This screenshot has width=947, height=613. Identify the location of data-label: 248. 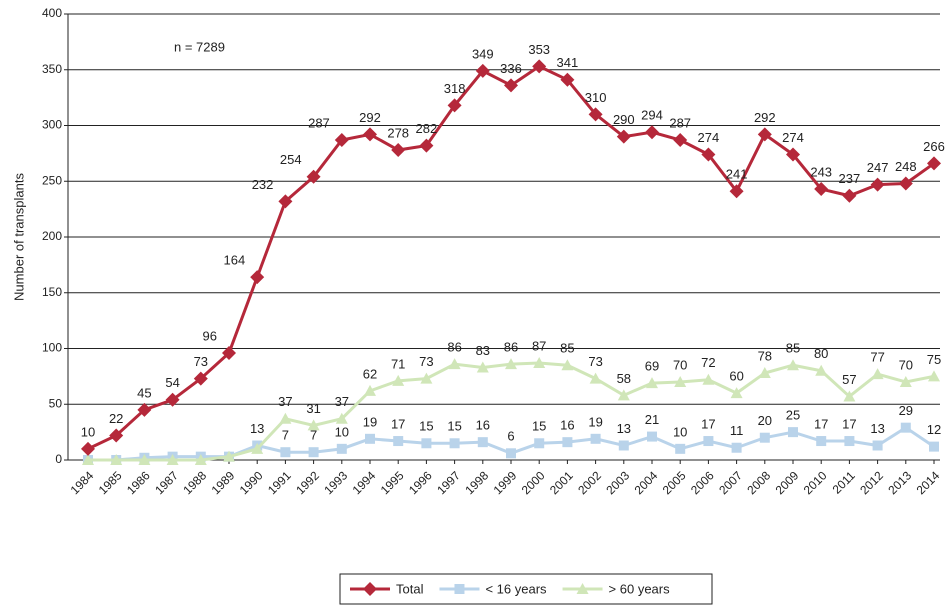
(906, 166).